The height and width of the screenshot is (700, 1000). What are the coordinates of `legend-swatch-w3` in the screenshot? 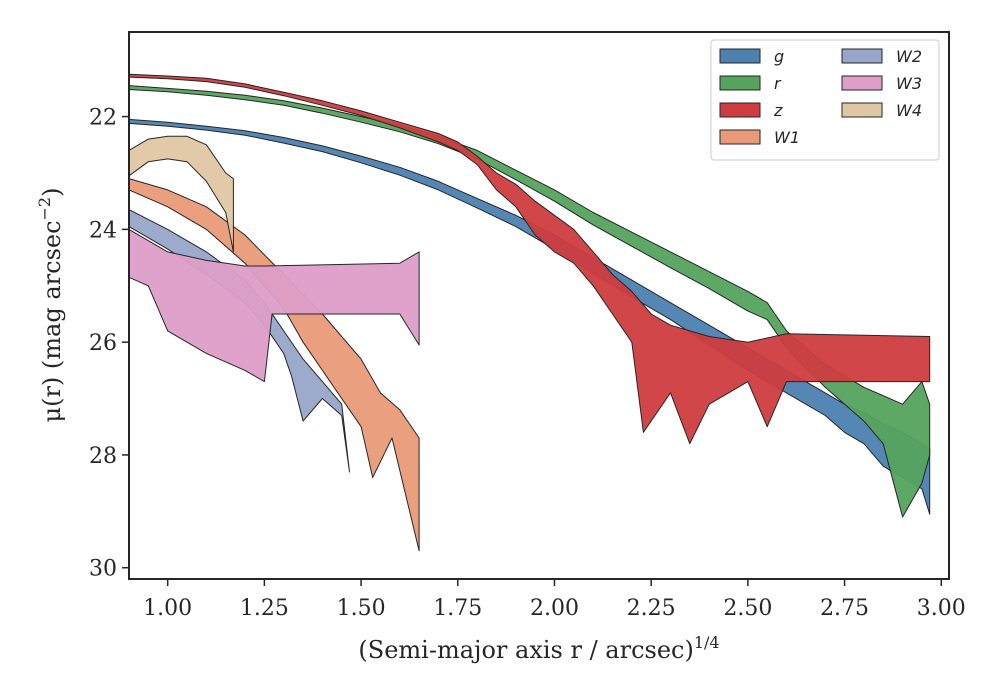 It's located at (862, 83).